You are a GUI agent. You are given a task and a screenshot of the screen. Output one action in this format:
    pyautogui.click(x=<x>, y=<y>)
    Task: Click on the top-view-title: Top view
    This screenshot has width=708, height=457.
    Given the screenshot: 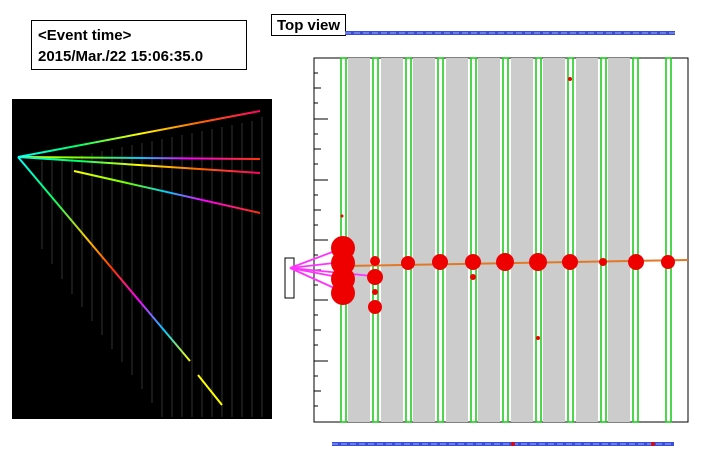 What is the action you would take?
    pyautogui.click(x=309, y=25)
    